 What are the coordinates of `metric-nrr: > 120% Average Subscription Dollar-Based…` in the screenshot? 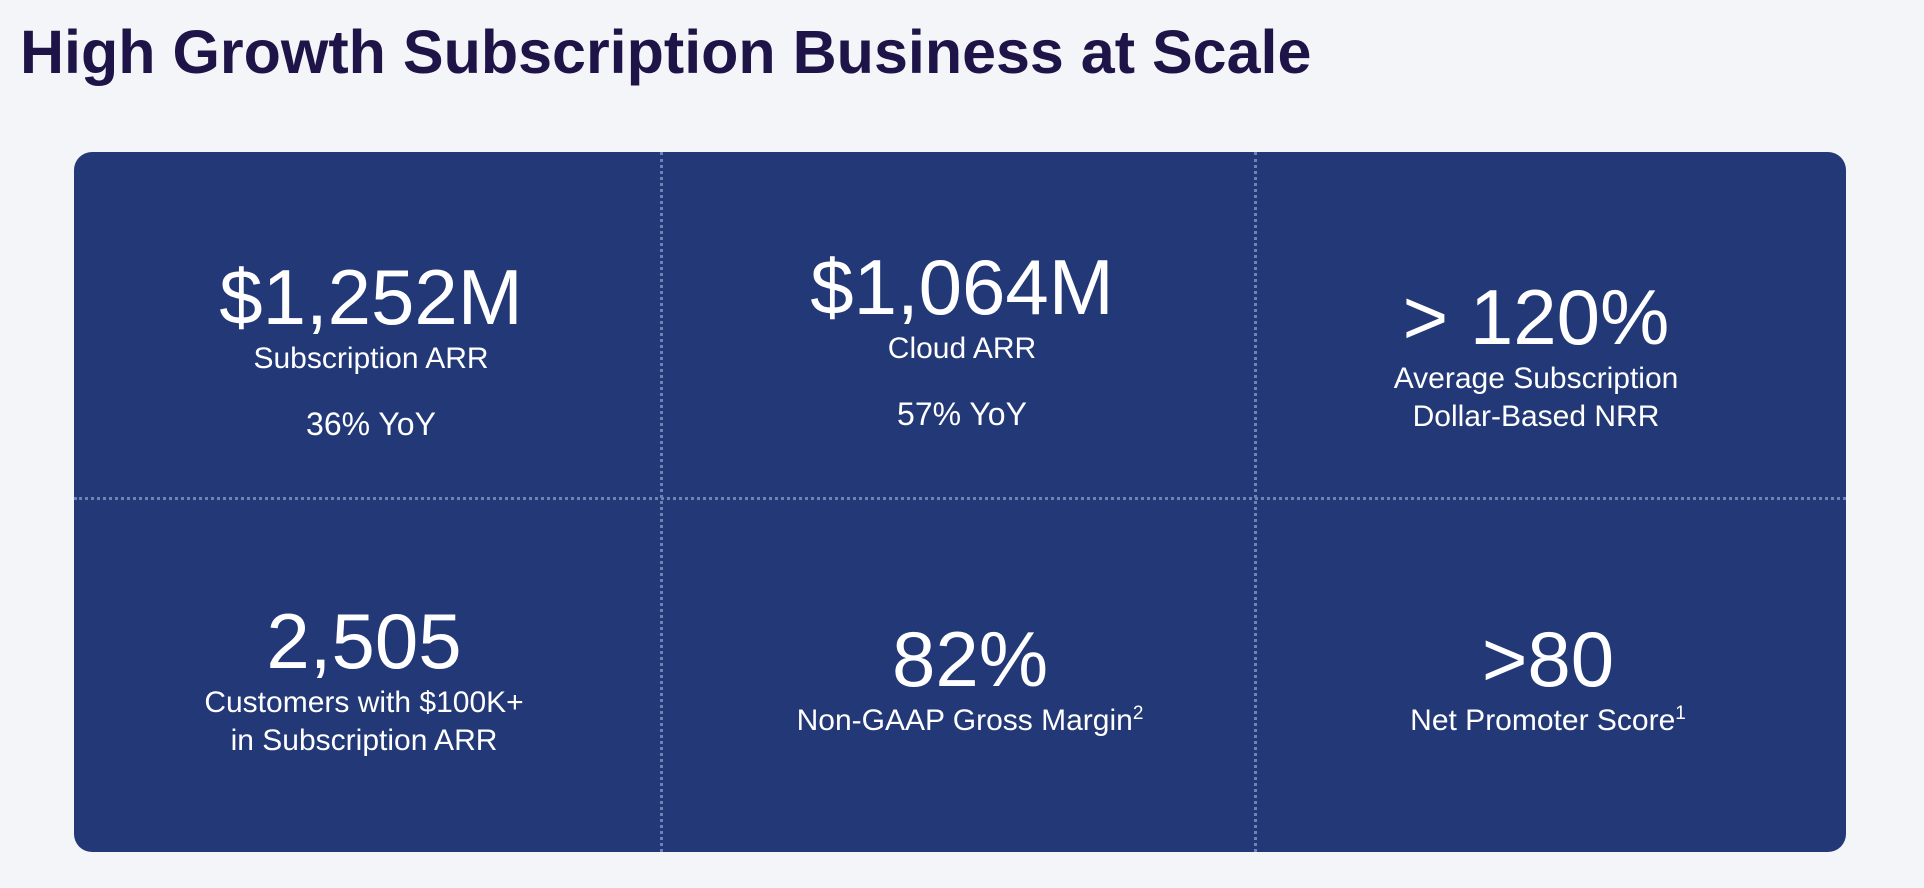 It's located at (1536, 355).